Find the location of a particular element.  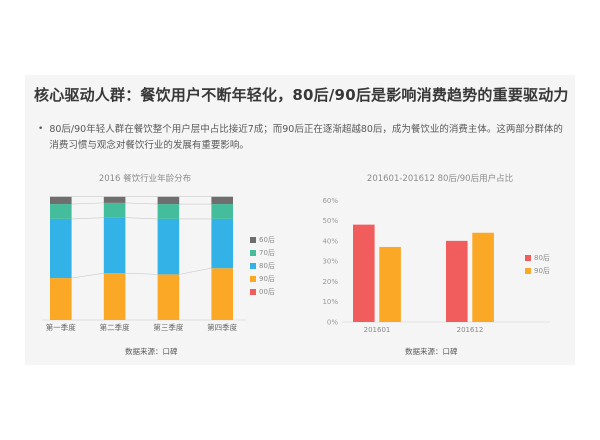

slide-title: 核心驱动人群：餐饮用户不断年轻化，80后/90后是影响消费趋势的重要驱动力 is located at coordinates (301, 95).